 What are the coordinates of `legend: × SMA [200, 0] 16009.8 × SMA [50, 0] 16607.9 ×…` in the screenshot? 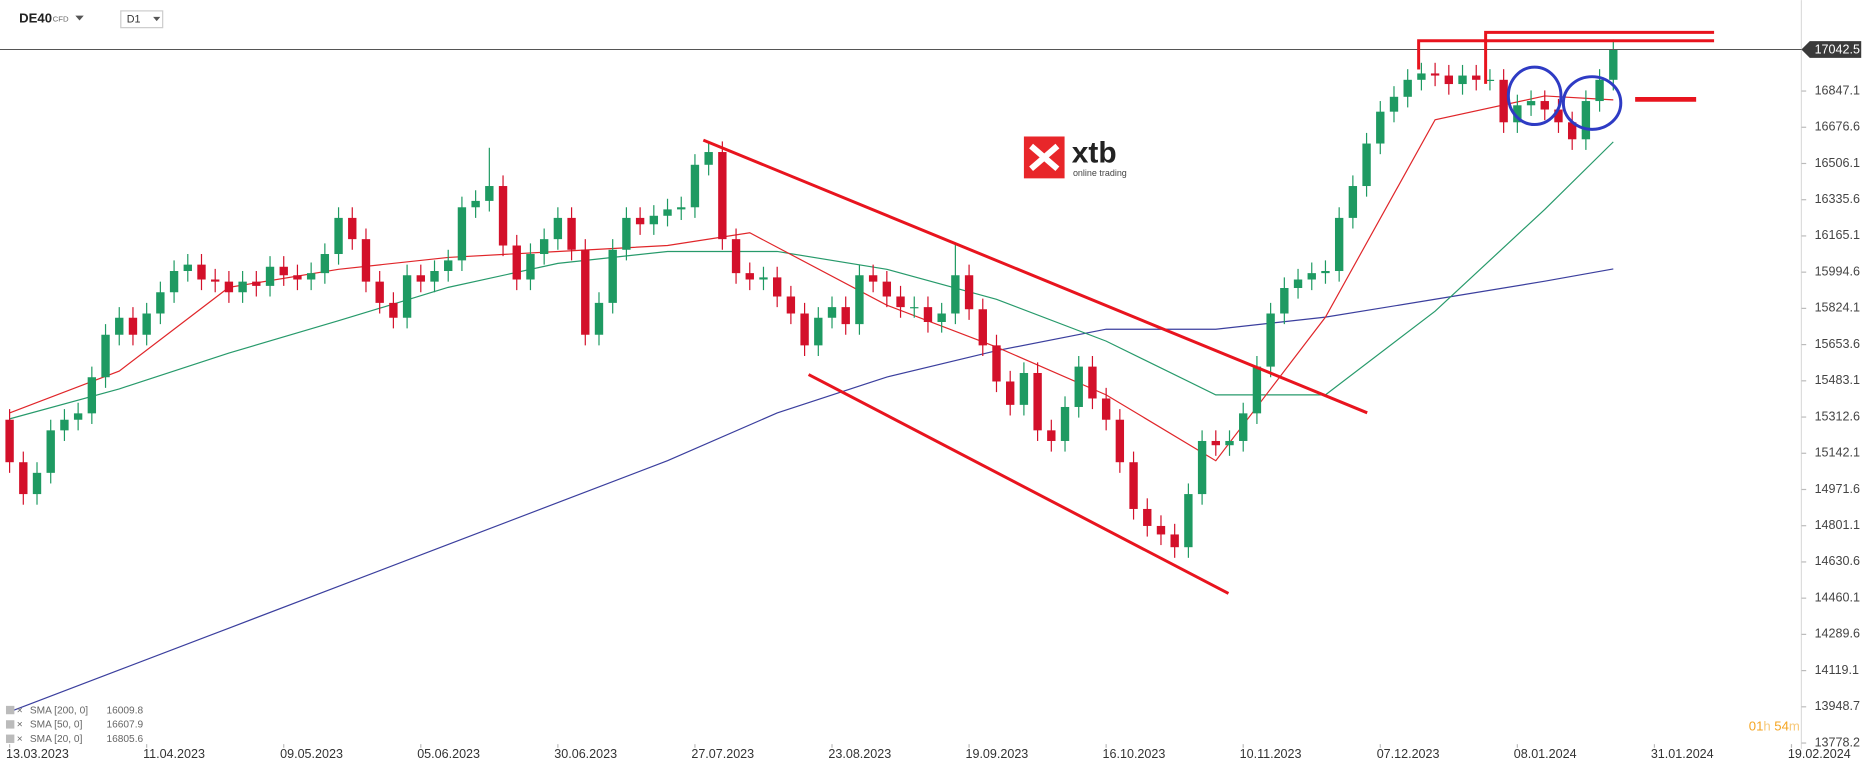 It's located at (74, 725).